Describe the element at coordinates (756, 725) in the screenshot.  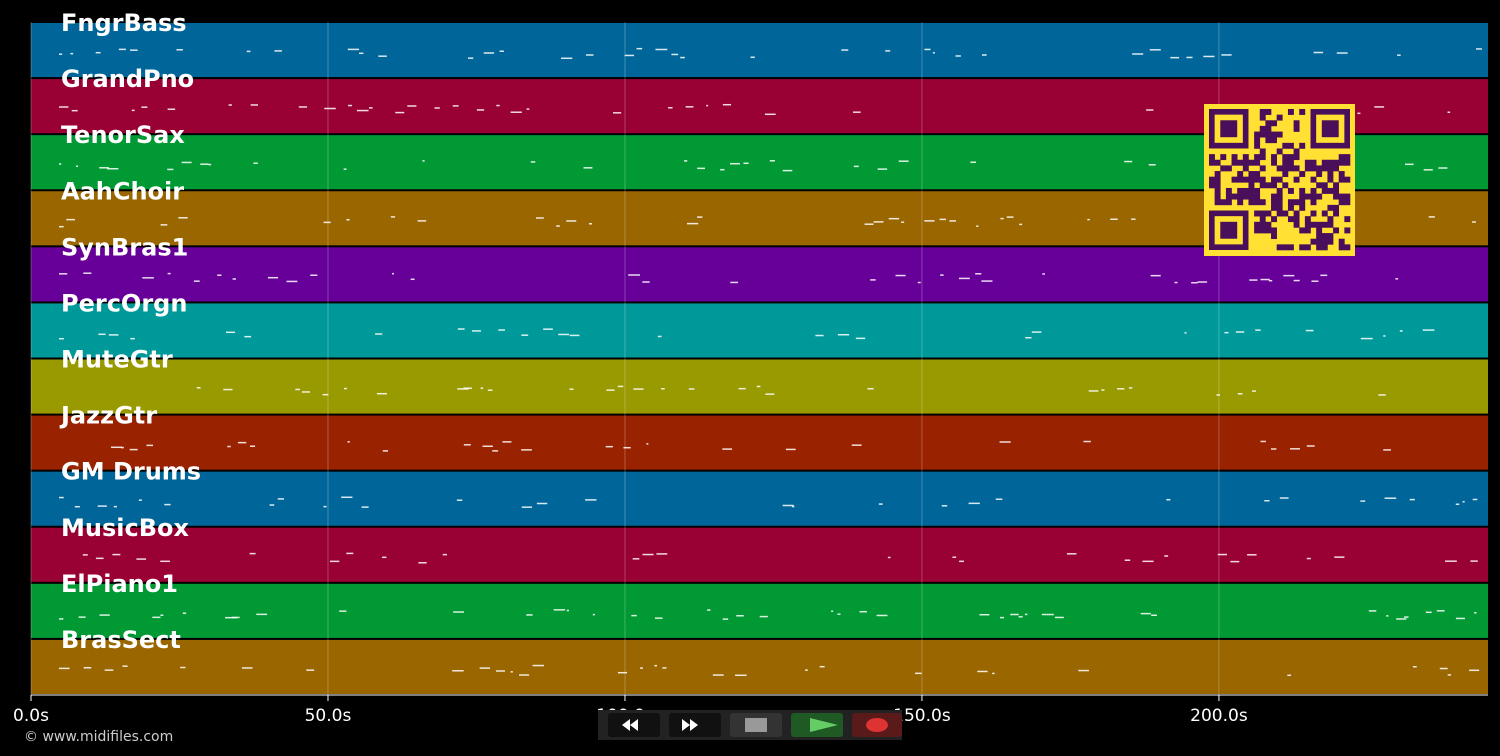
I see `stop-icon` at that location.